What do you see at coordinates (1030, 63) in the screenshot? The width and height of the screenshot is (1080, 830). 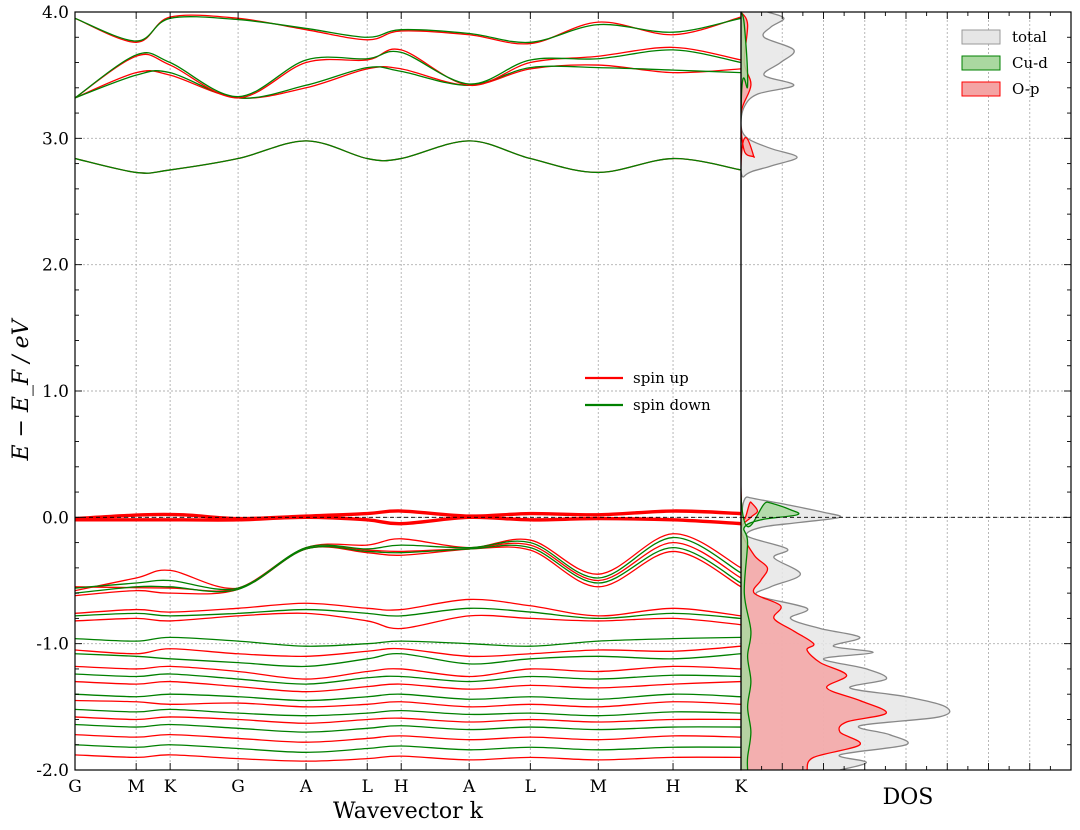 I see `legend-label-cu-d: Cu-d` at bounding box center [1030, 63].